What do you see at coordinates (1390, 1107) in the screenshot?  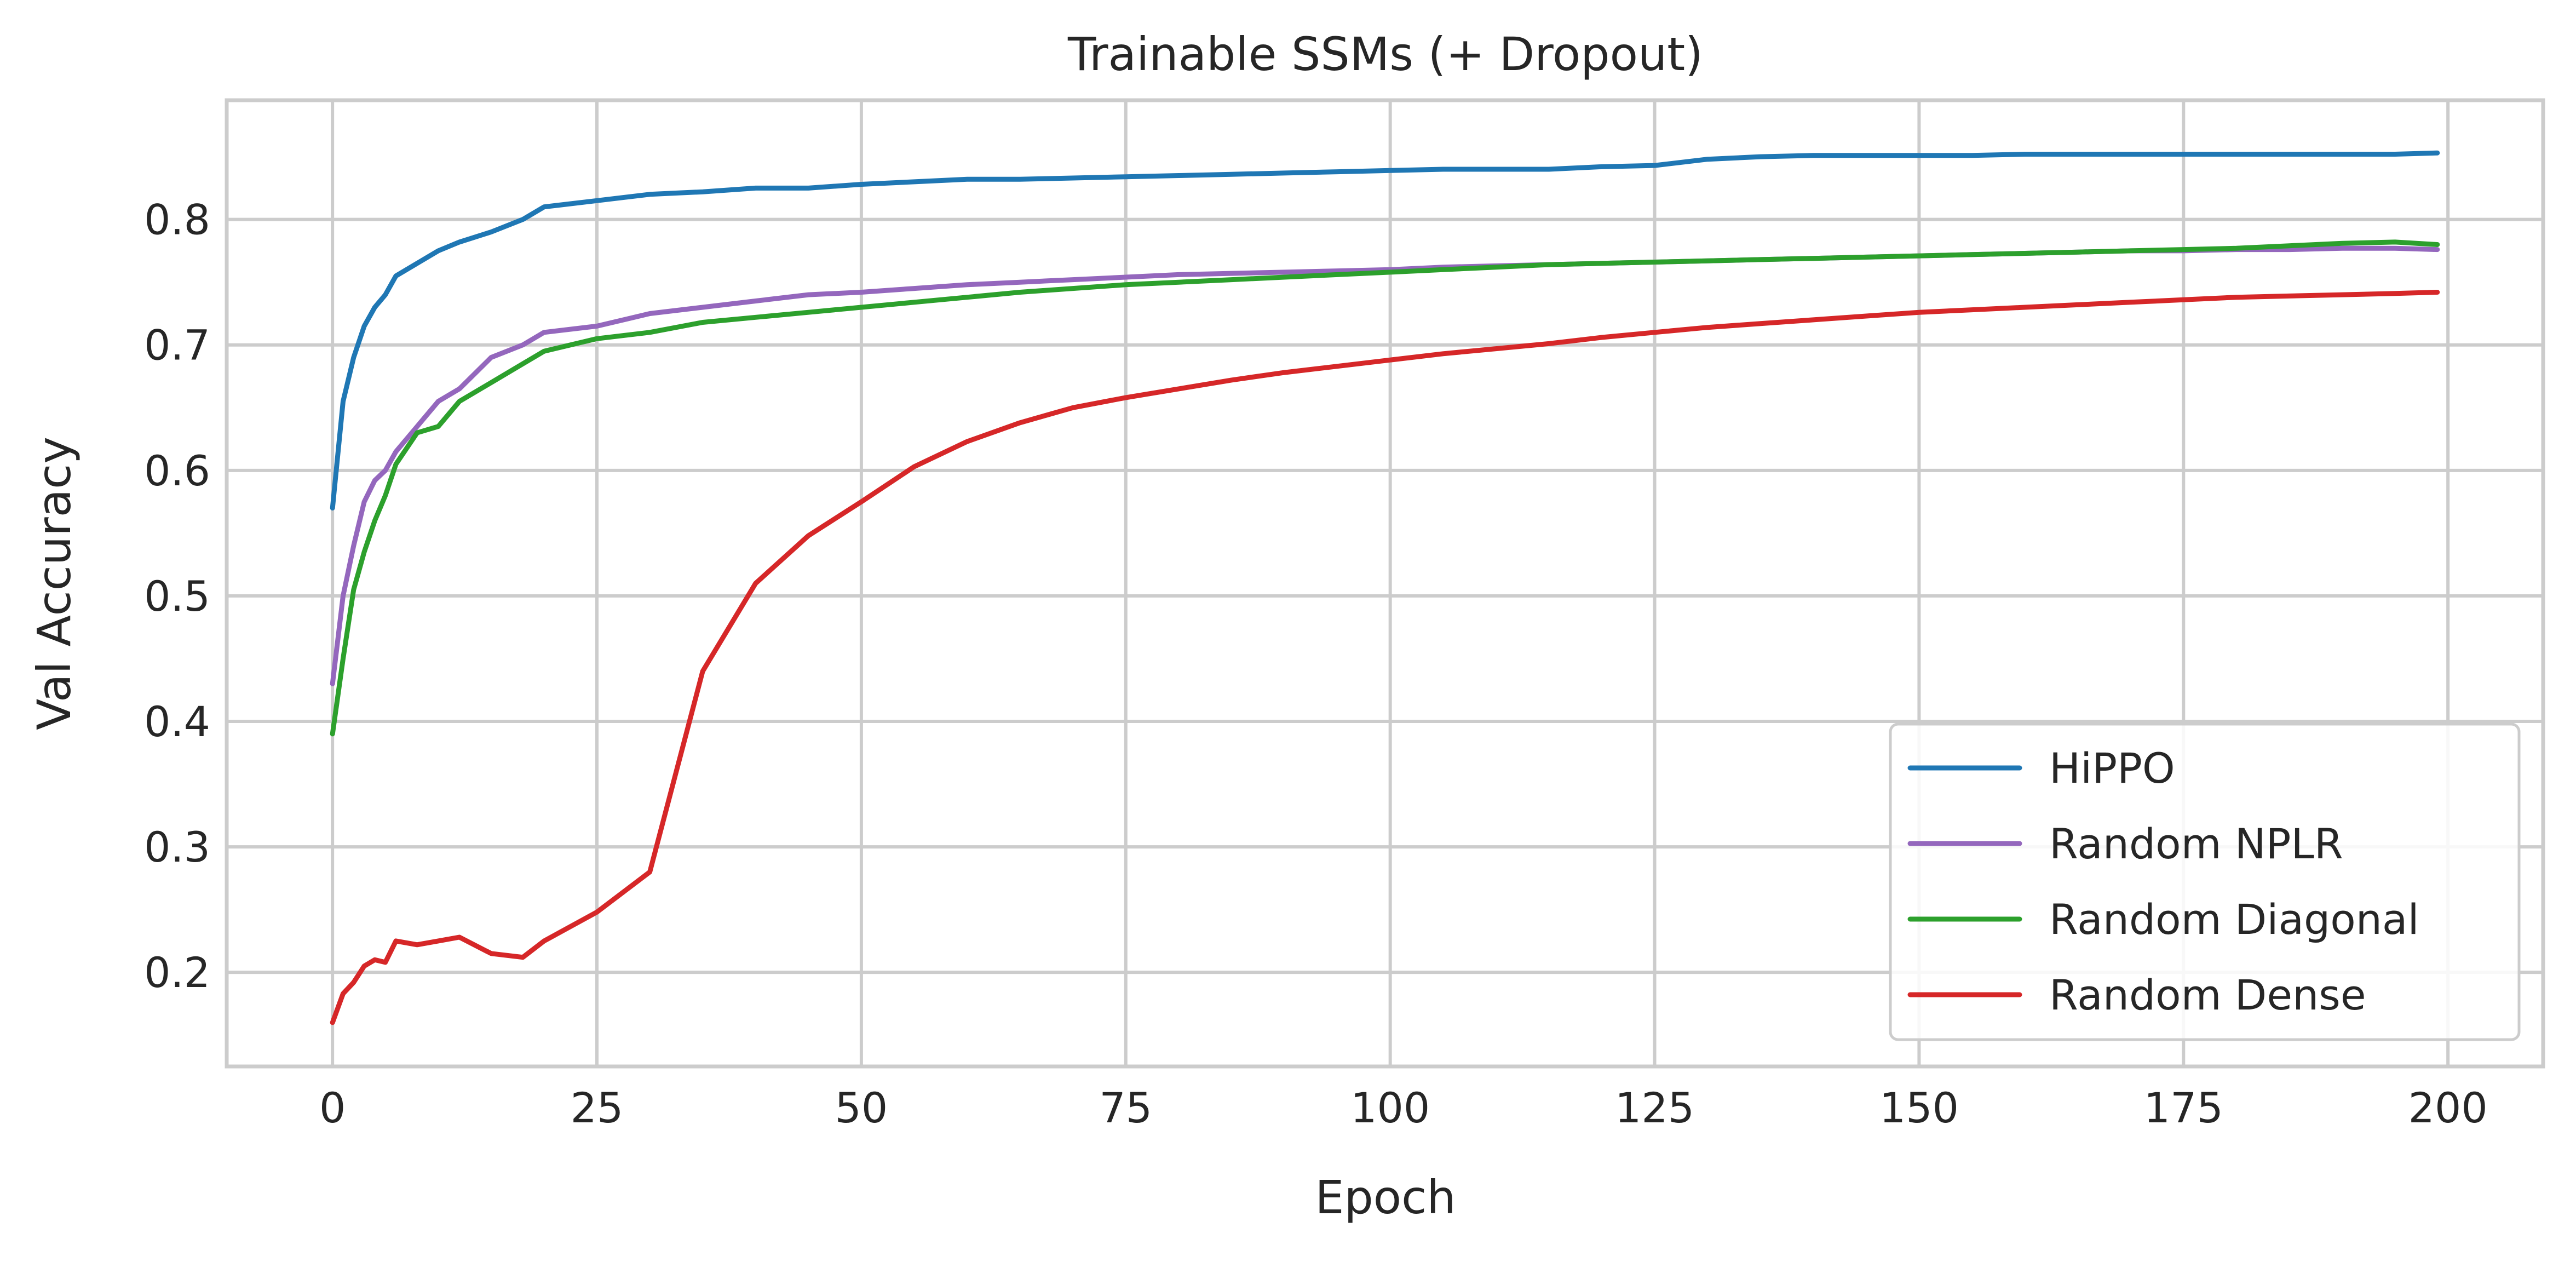 I see `x-tick-label: 100` at bounding box center [1390, 1107].